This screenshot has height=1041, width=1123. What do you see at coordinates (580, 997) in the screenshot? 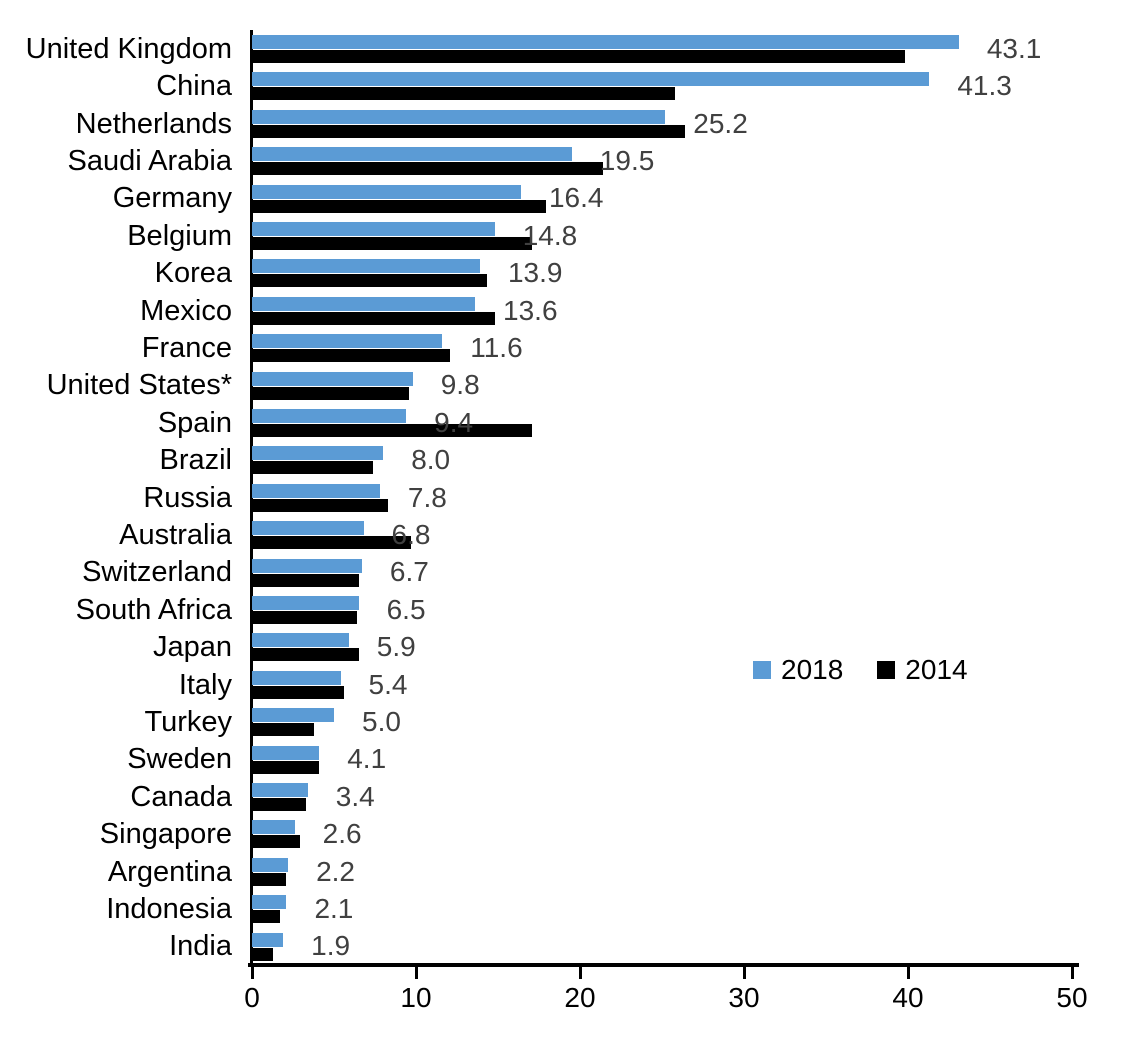
I see `x-tick-label: 20` at bounding box center [580, 997].